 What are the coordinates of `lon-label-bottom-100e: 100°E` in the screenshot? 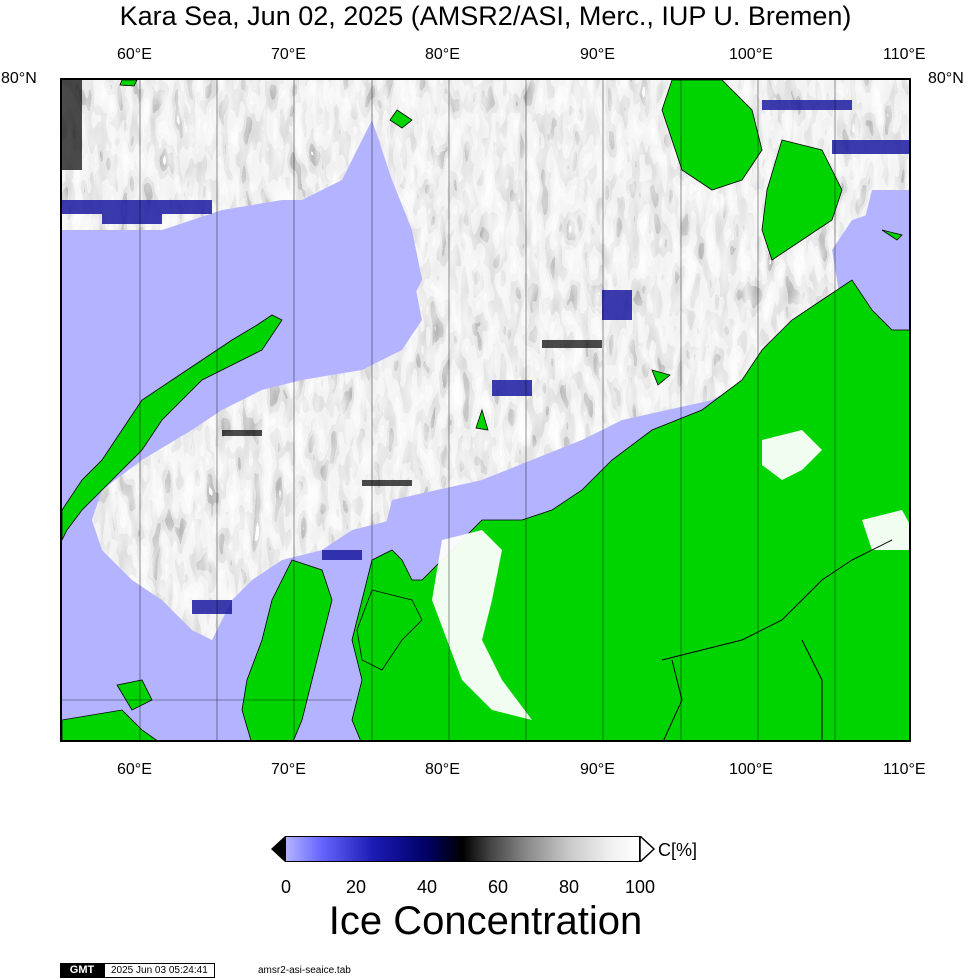 It's located at (751, 769).